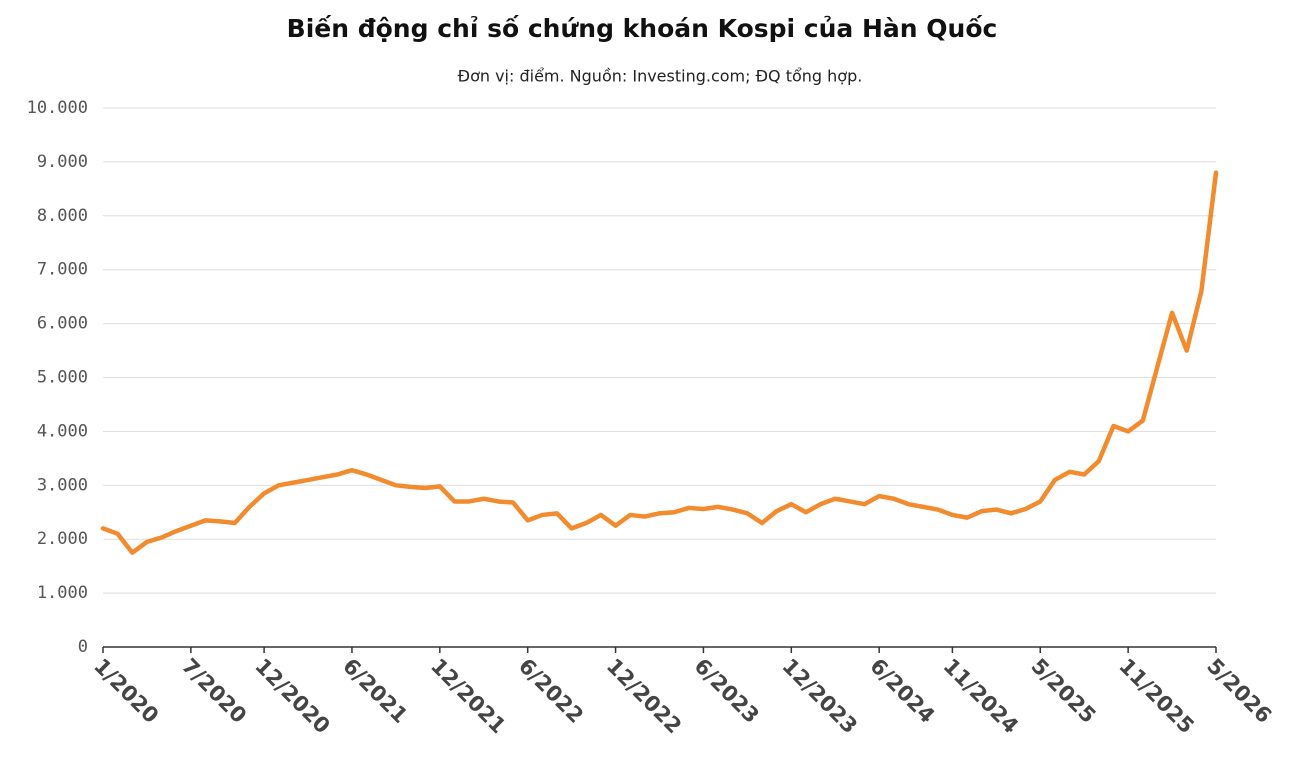 The image size is (1296, 768). Describe the element at coordinates (644, 696) in the screenshot. I see `x-tick-label: 12/2022` at that location.